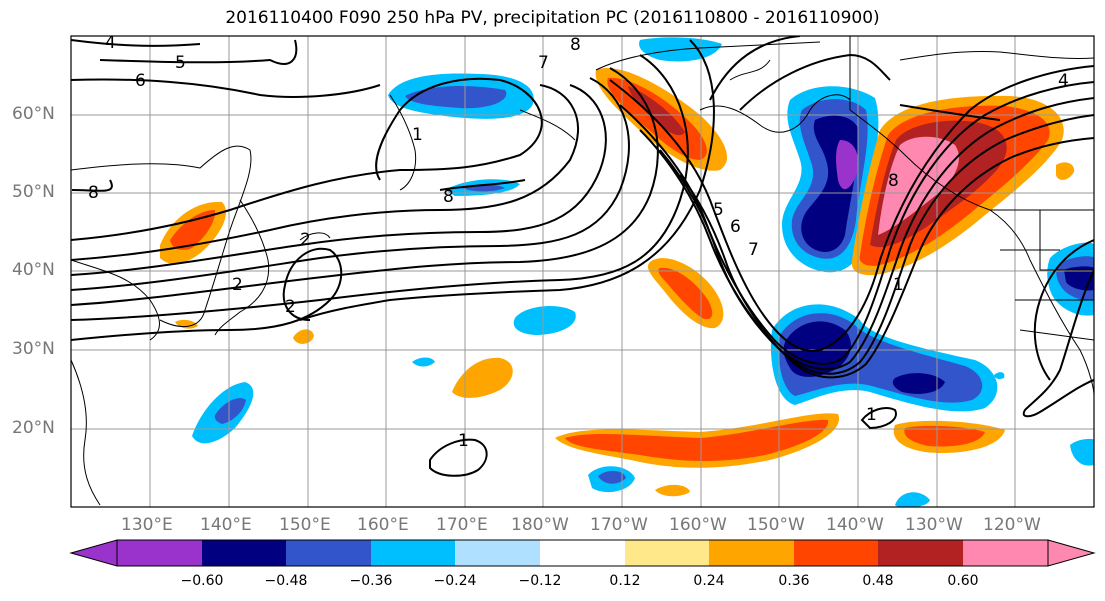  Describe the element at coordinates (934, 525) in the screenshot. I see `lon-label: 130°W` at that location.